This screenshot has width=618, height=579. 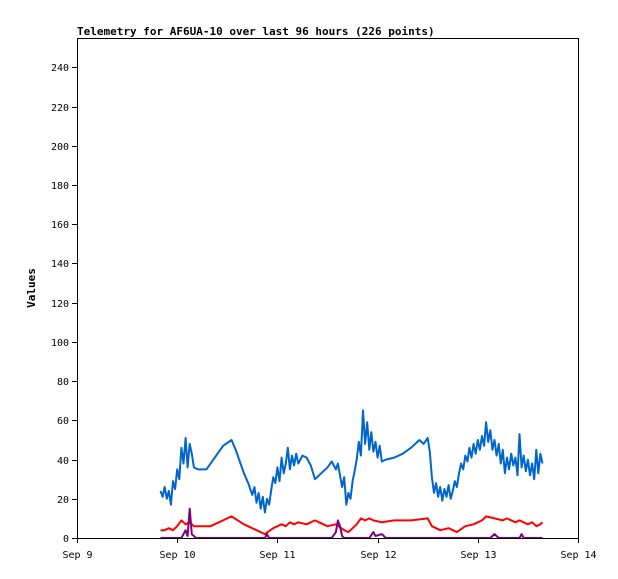 I want to click on y-tick-label: 200, so click(x=60, y=147).